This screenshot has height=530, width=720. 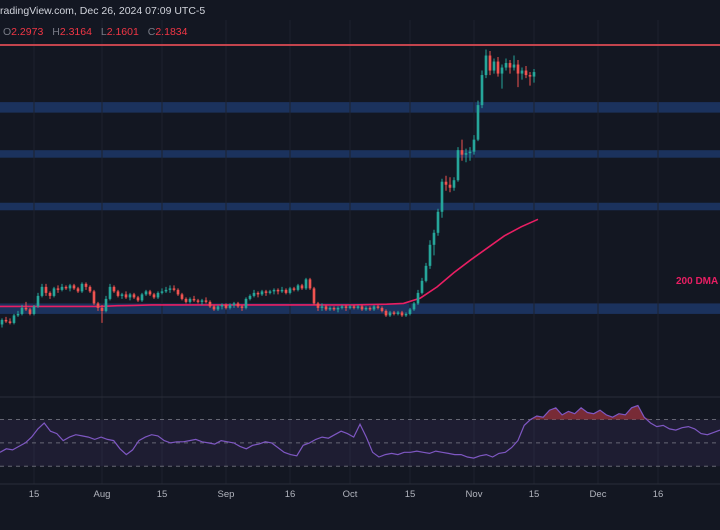 What do you see at coordinates (350, 494) in the screenshot?
I see `x-tick-label: Oct` at bounding box center [350, 494].